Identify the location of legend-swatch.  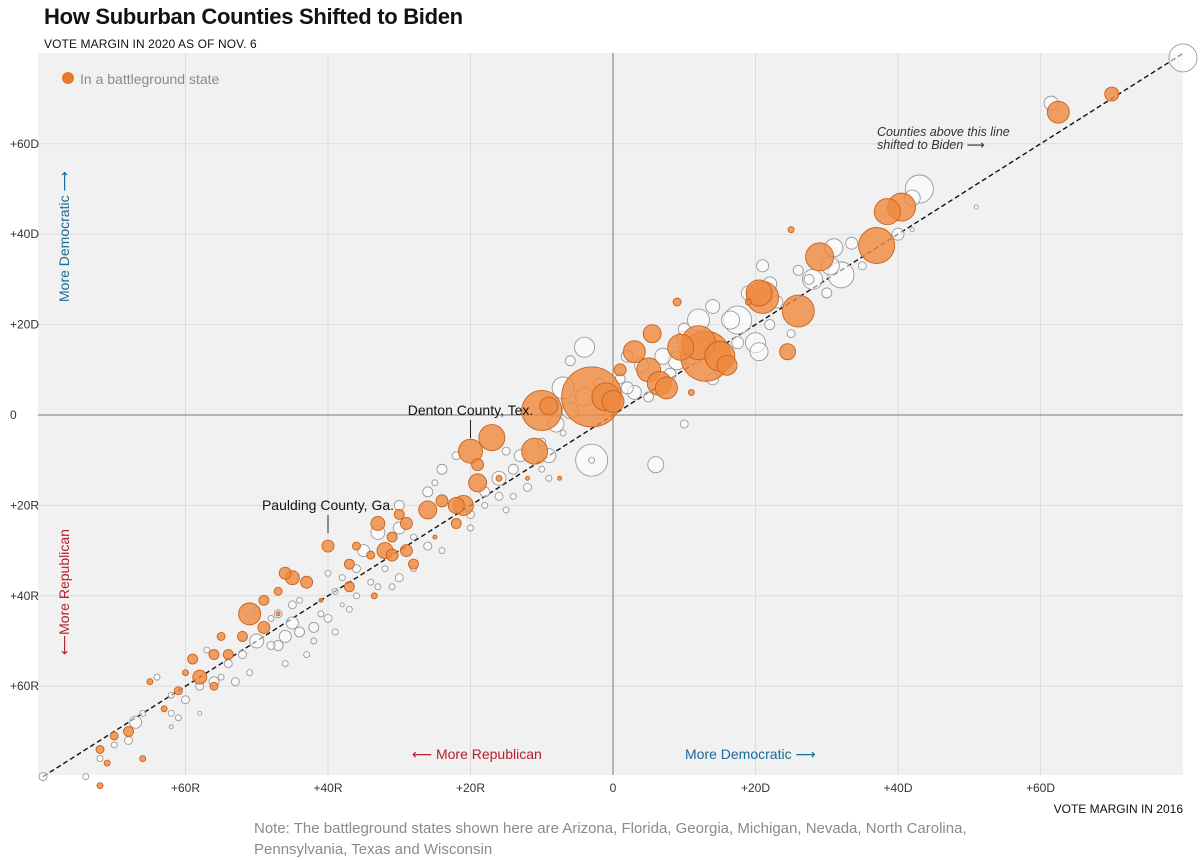
(68, 78).